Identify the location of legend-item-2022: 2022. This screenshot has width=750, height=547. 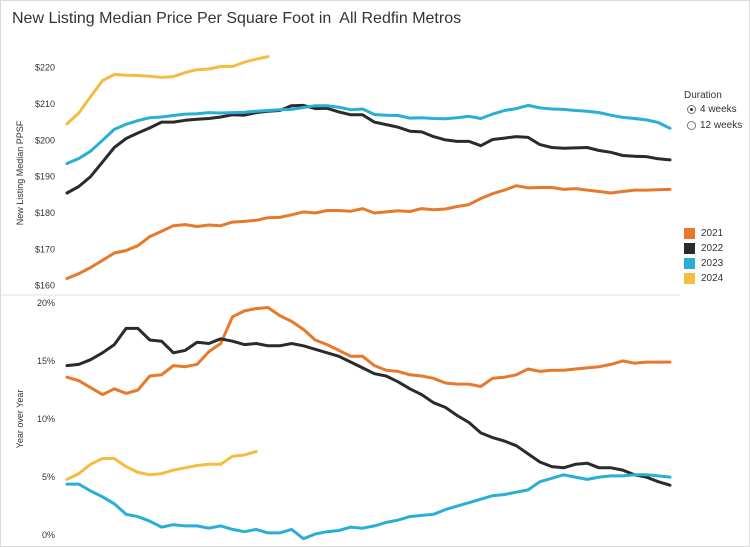
(703, 248).